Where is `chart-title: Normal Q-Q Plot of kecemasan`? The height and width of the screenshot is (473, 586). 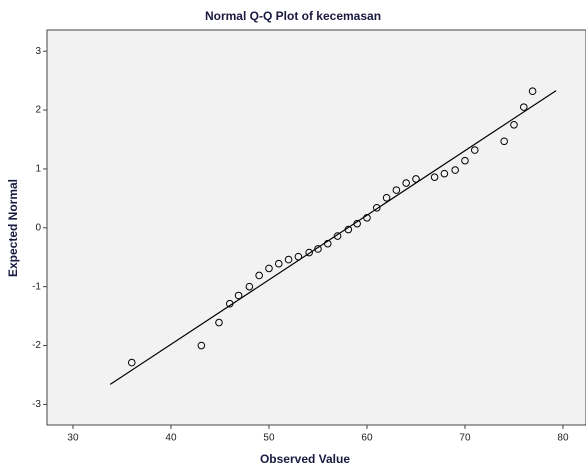
chart-title: Normal Q-Q Plot of kecemasan is located at coordinates (293, 16).